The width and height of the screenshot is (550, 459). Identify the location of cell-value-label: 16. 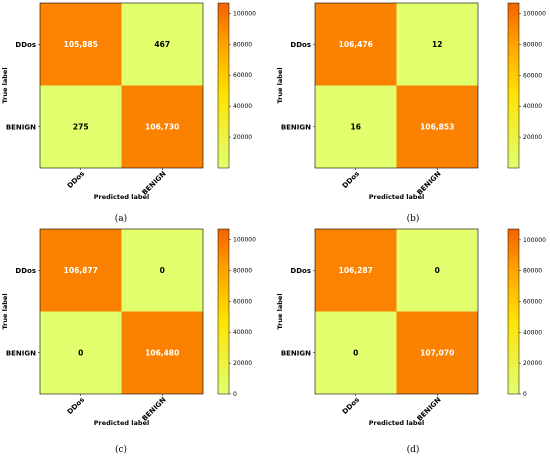
(356, 126).